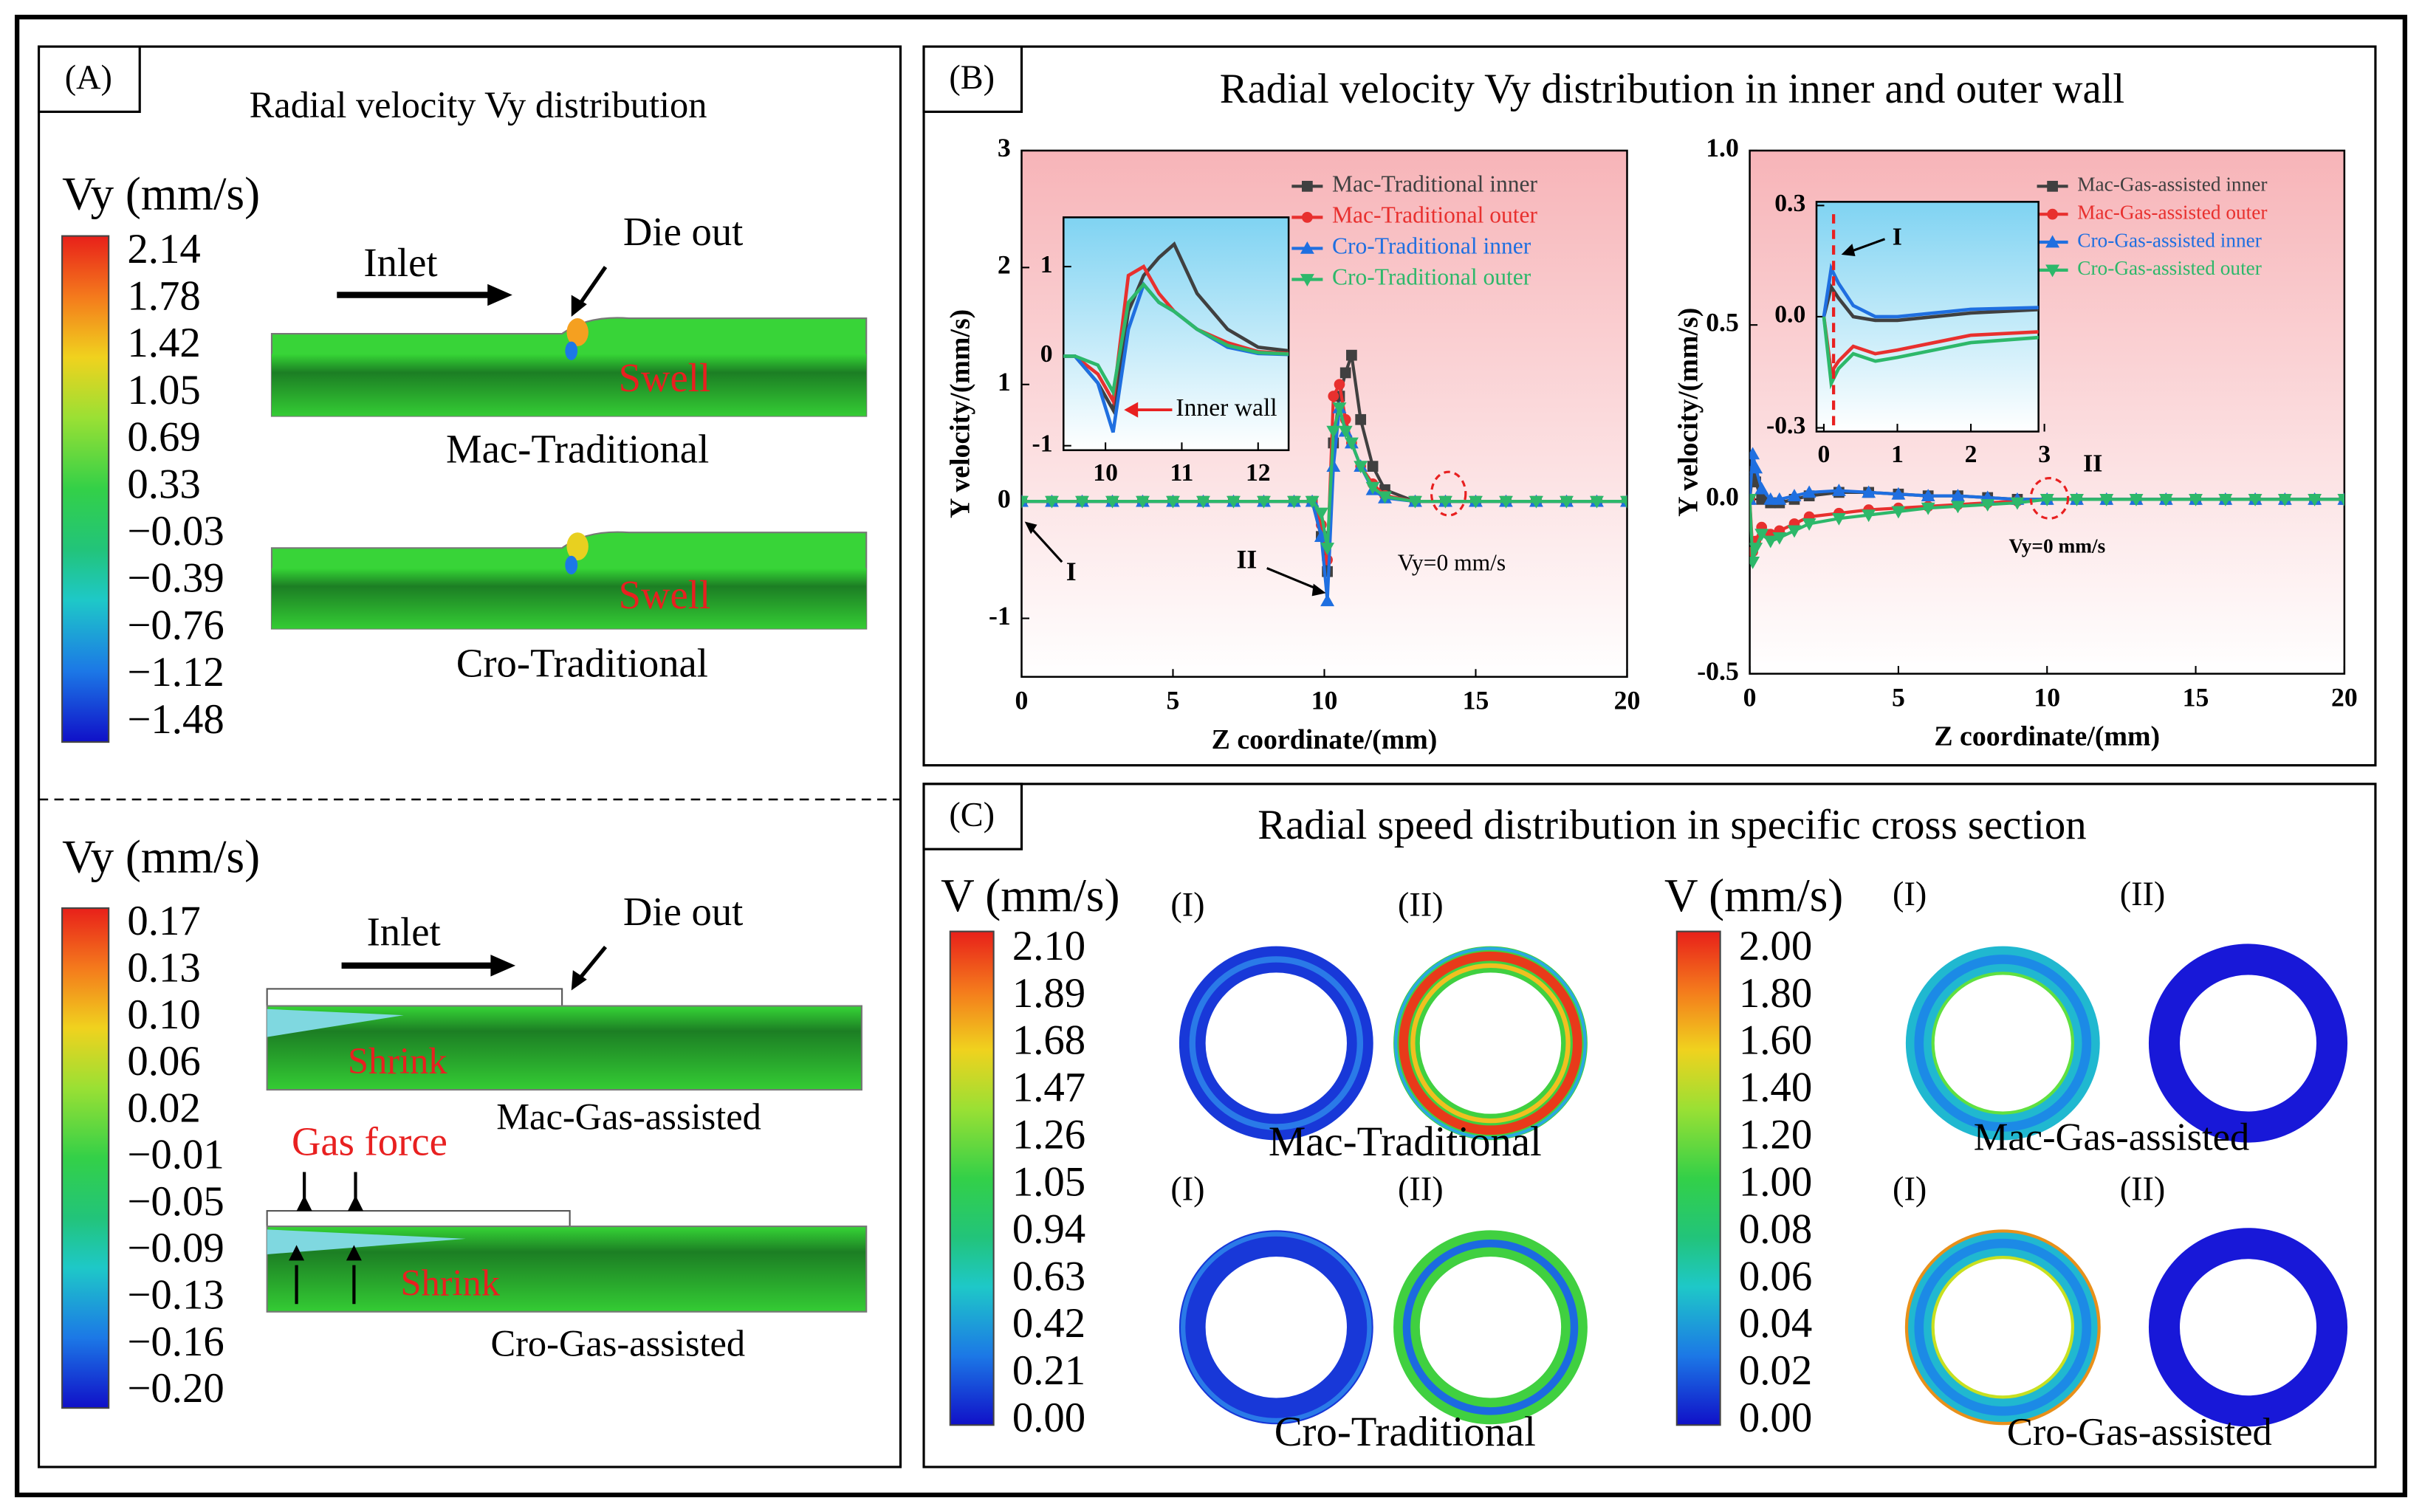 Image resolution: width=2422 pixels, height=1512 pixels. What do you see at coordinates (1722, 147) in the screenshot?
I see `y-tick-label: 1.0` at bounding box center [1722, 147].